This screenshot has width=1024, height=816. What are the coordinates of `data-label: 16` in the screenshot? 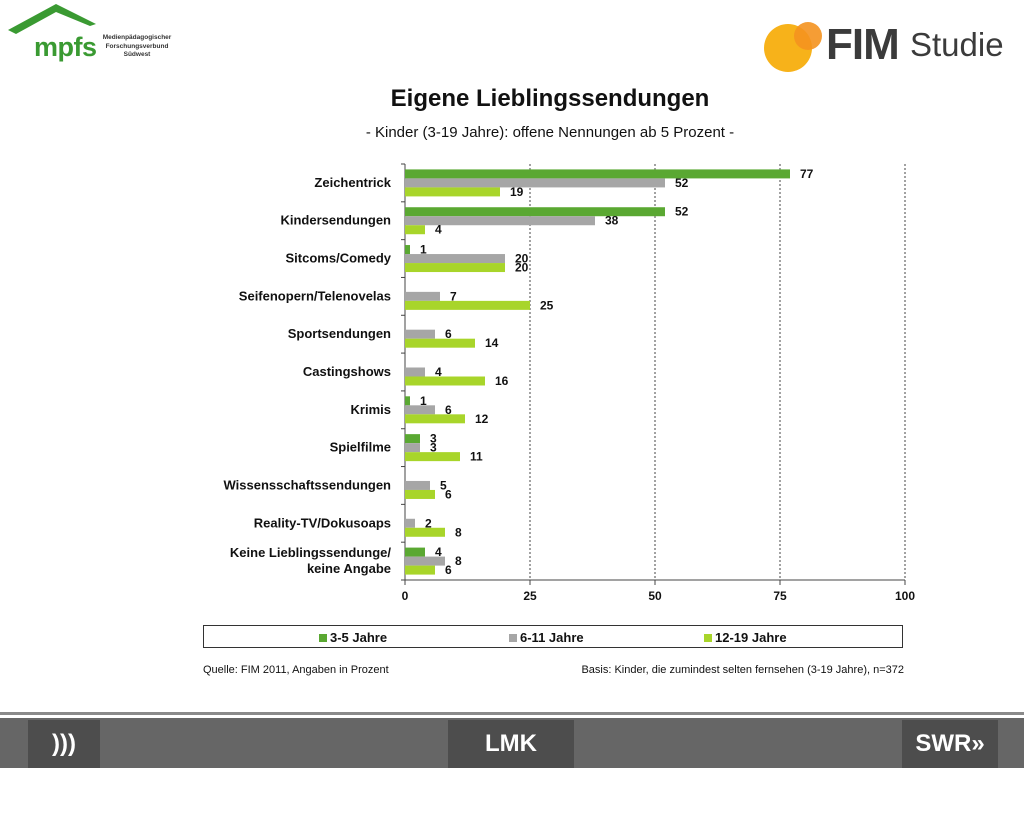 It's located at (502, 381).